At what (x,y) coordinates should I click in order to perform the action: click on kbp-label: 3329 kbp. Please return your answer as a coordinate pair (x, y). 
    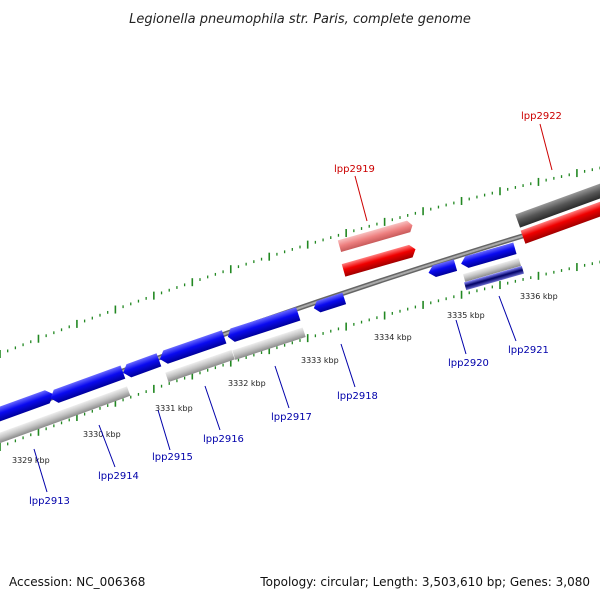
    Looking at the image, I should click on (31, 460).